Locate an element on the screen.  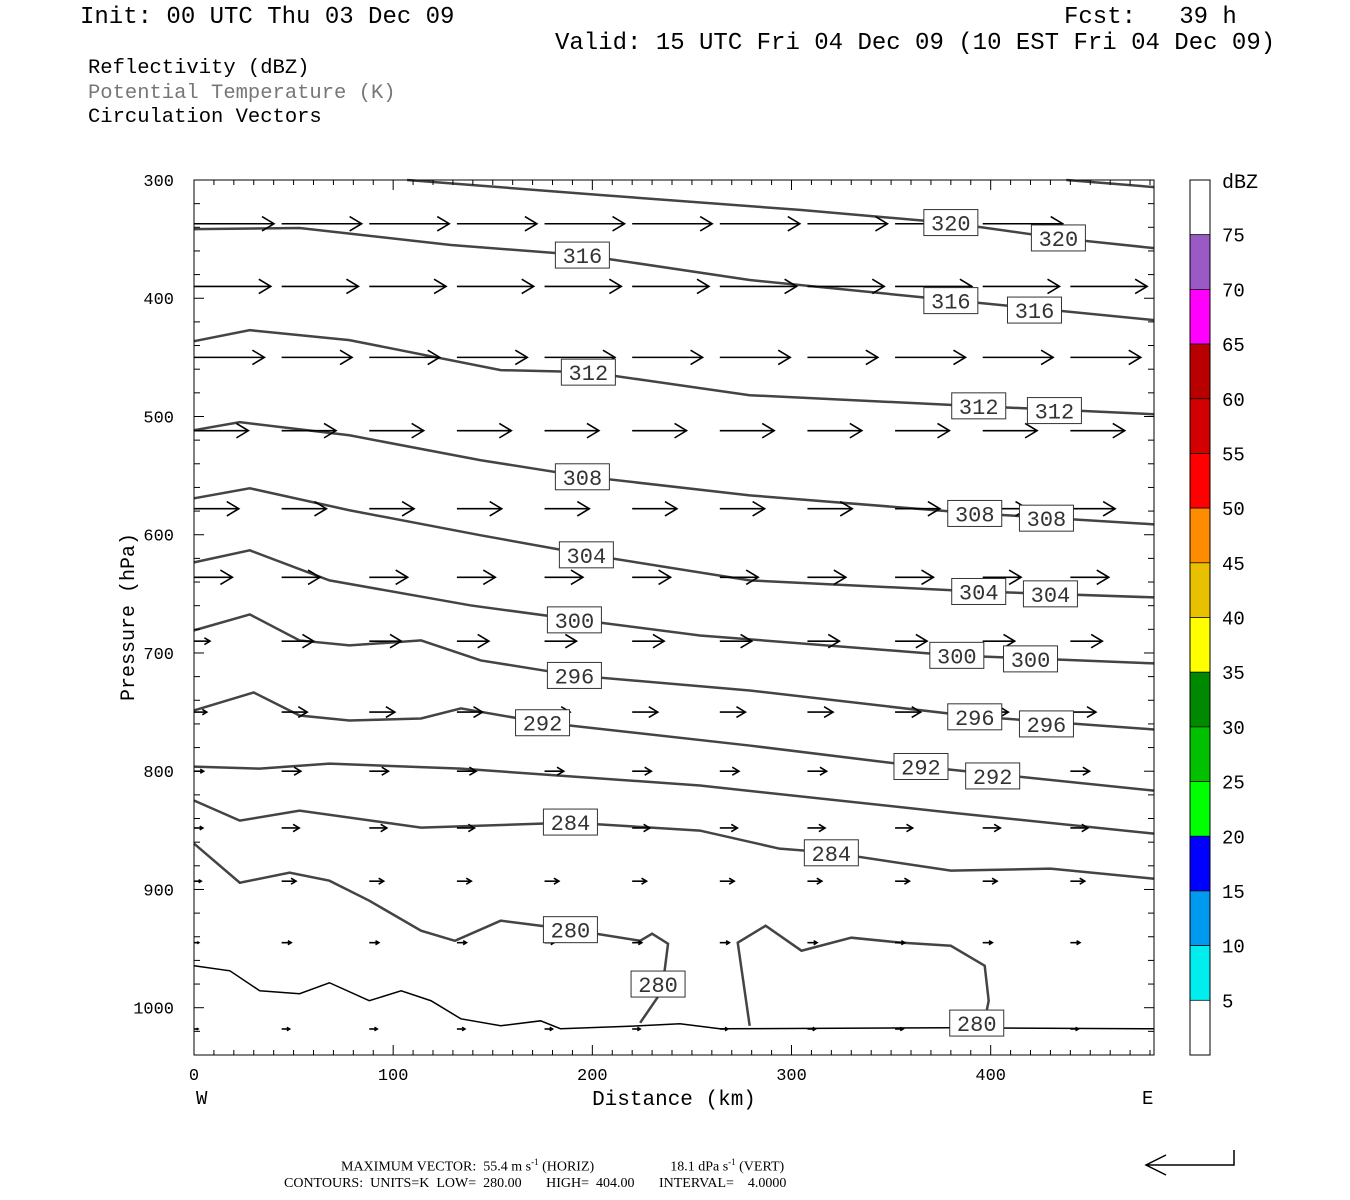
colorbar-label: 40 is located at coordinates (1233, 620).